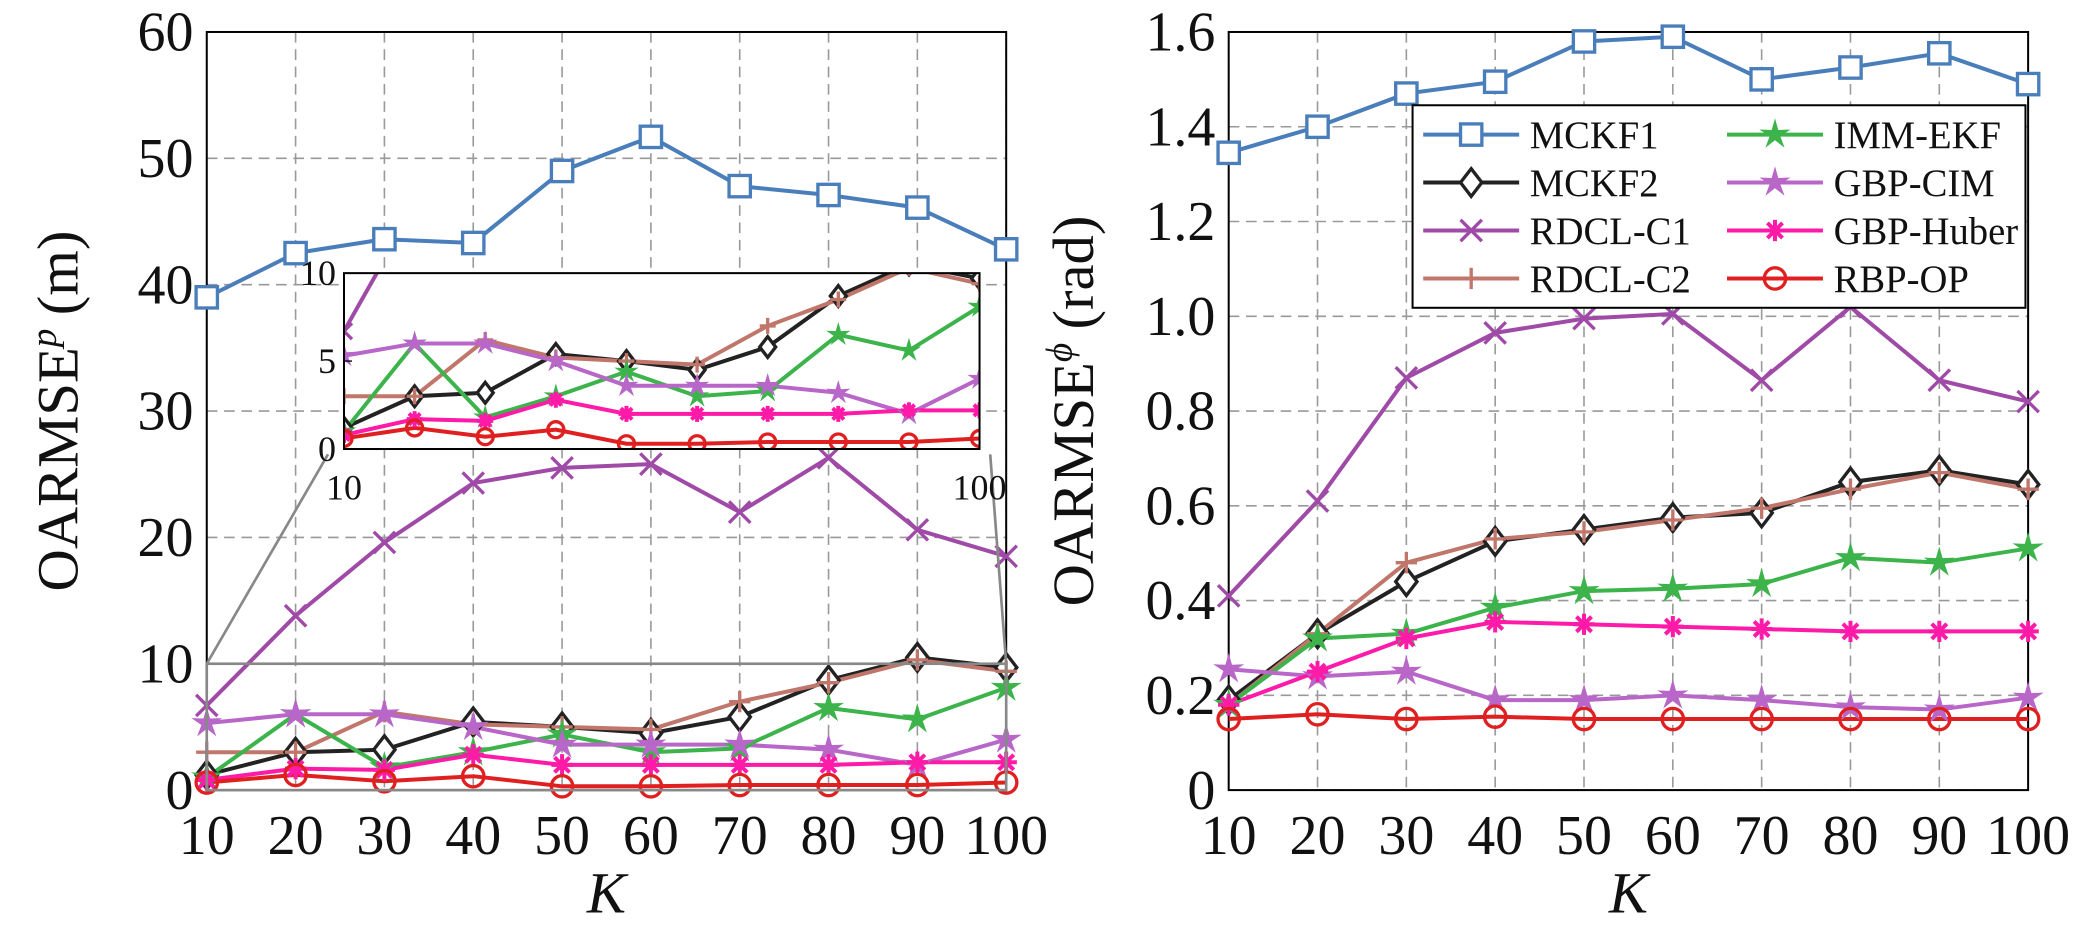 This screenshot has width=2079, height=930. What do you see at coordinates (1318, 836) in the screenshot?
I see `x-tick-label: 20` at bounding box center [1318, 836].